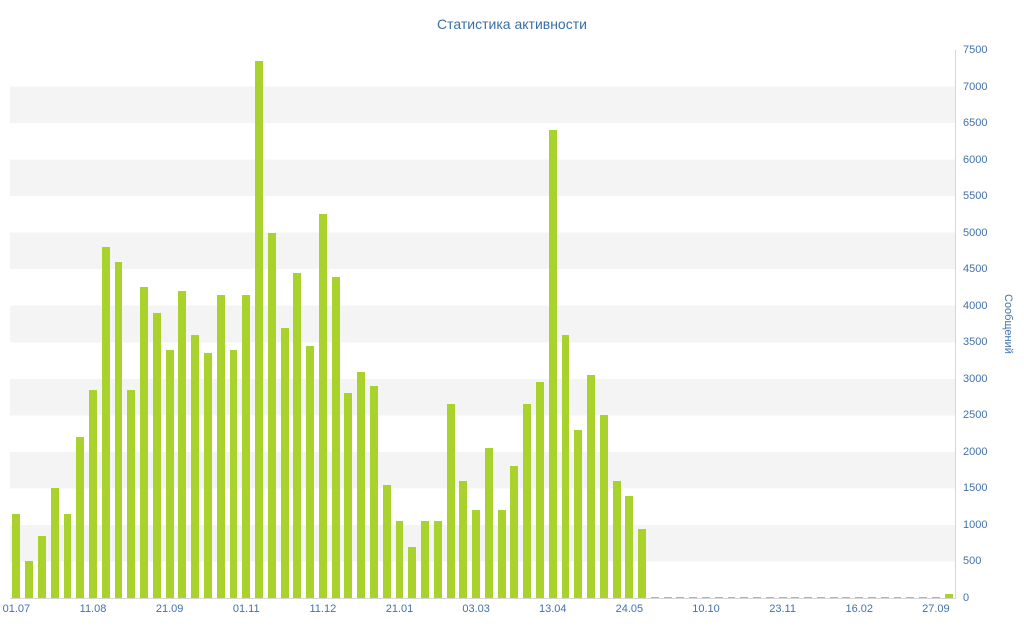 This screenshot has width=1024, height=640. I want to click on x-tick-label: 11.12, so click(323, 609).